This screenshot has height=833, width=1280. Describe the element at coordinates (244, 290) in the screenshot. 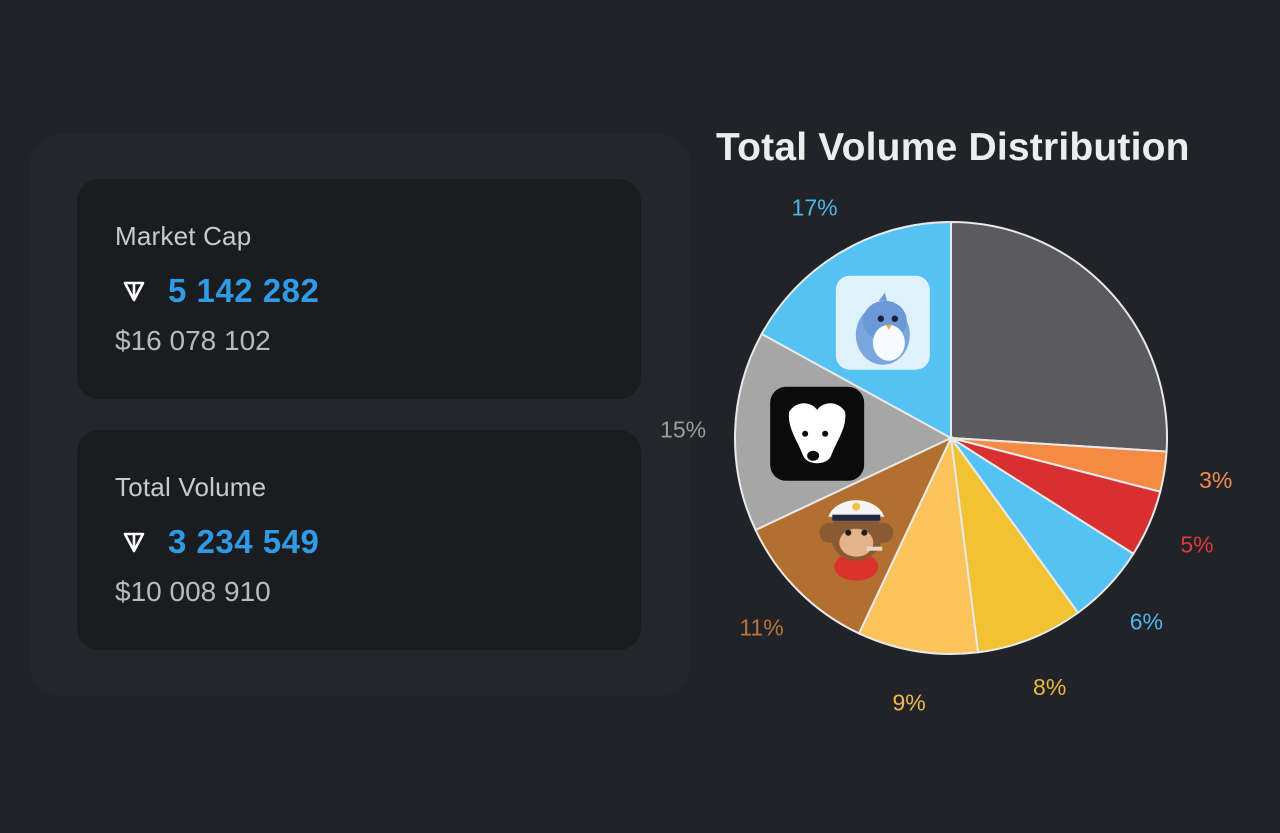

I see `market-cap-ton-value: 5 142 282` at that location.